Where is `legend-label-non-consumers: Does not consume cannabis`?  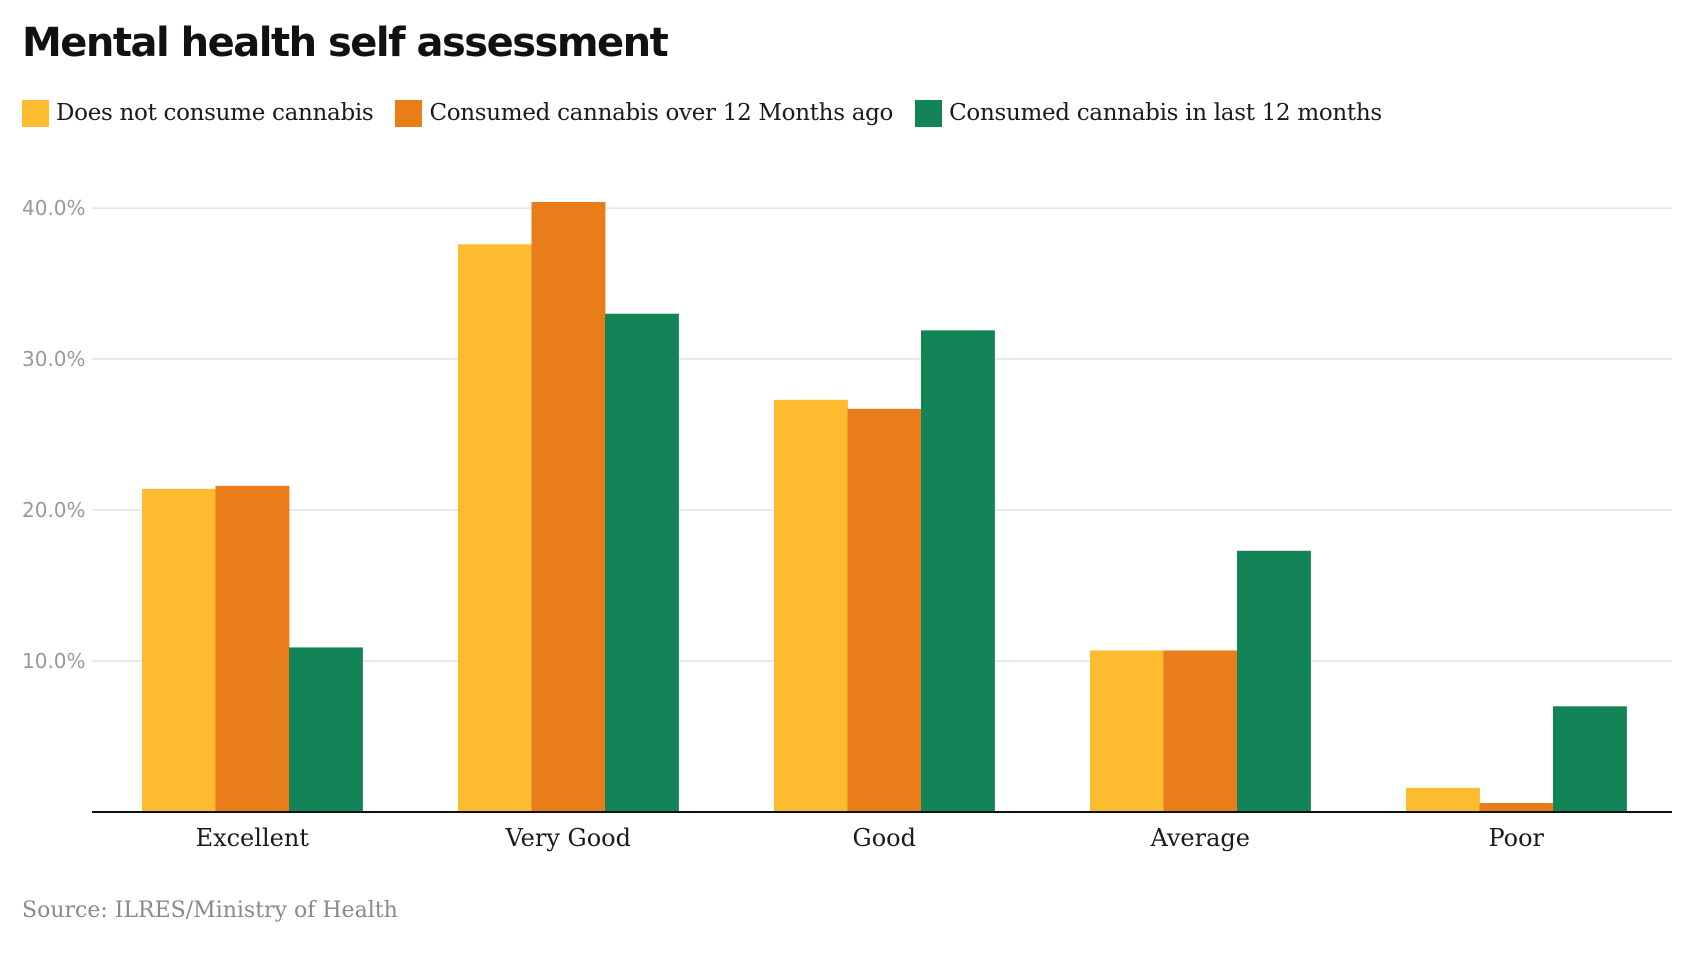 legend-label-non-consumers: Does not consume cannabis is located at coordinates (215, 113).